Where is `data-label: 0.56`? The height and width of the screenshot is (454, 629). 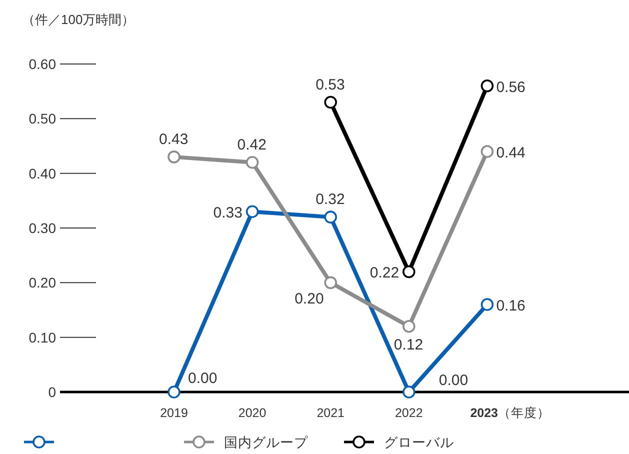 data-label: 0.56 is located at coordinates (511, 87).